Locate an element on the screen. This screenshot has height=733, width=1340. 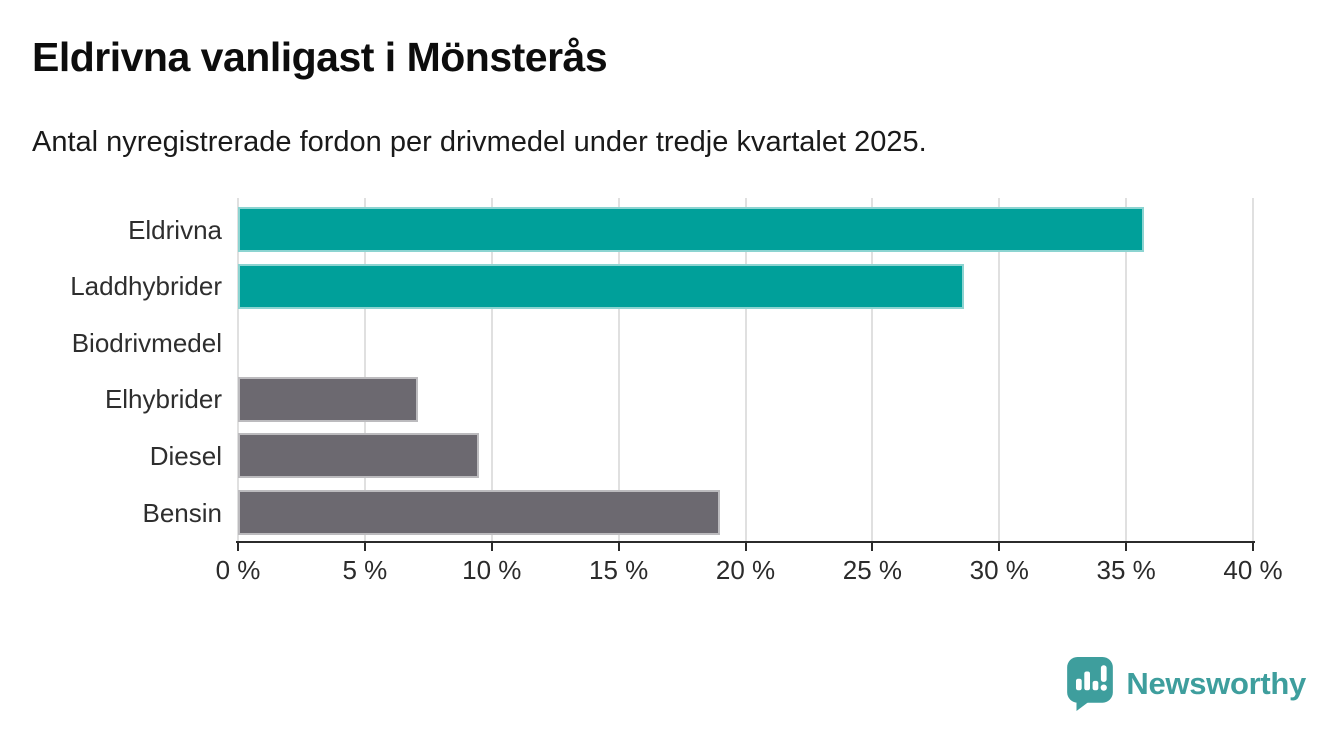
category-label: Diesel is located at coordinates (185, 455).